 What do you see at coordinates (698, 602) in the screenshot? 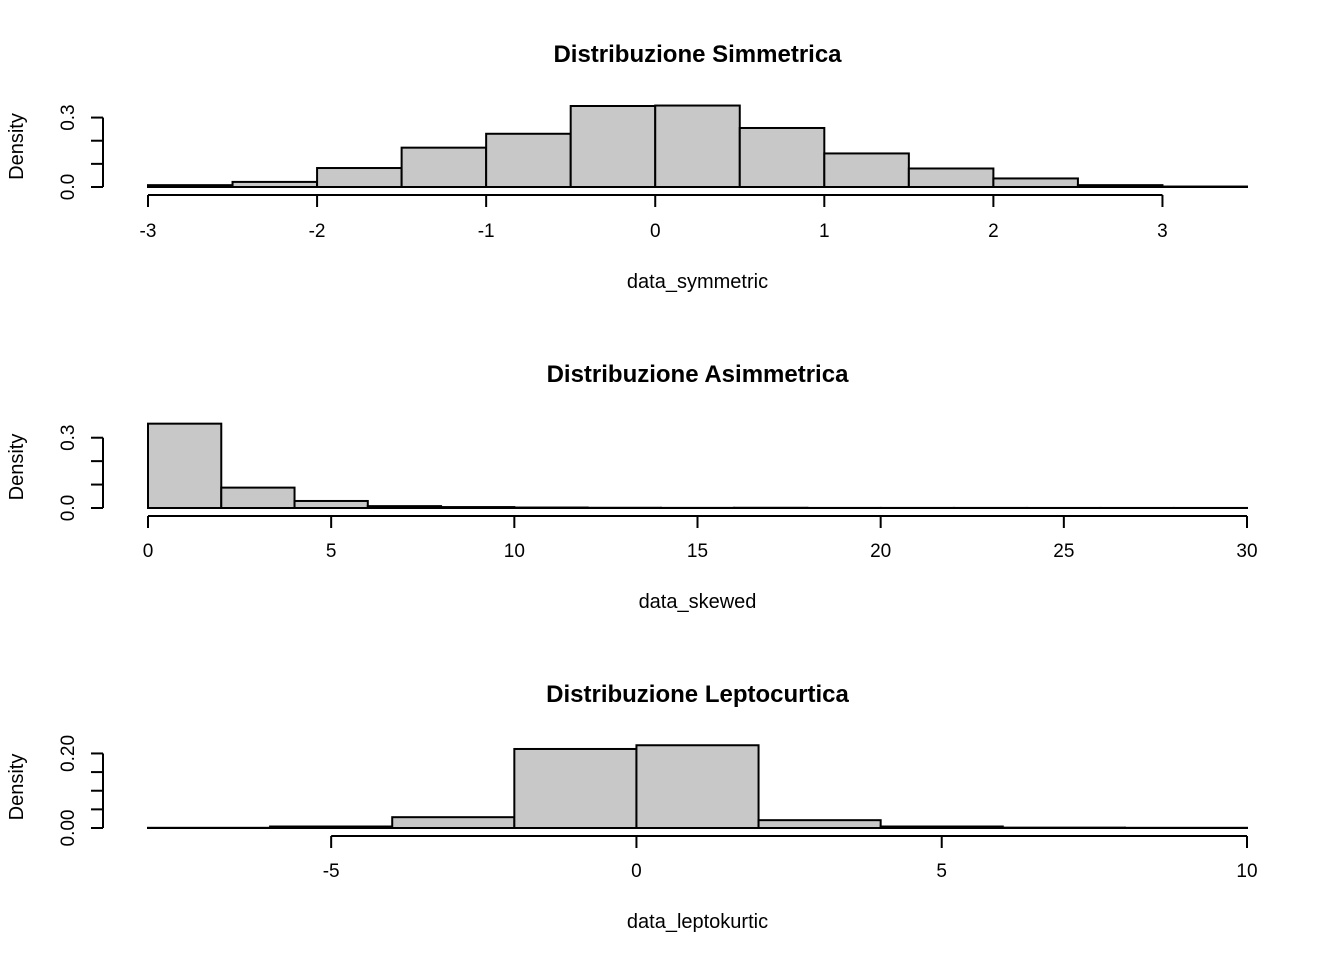
I see `x-axis-label: data_skewed` at bounding box center [698, 602].